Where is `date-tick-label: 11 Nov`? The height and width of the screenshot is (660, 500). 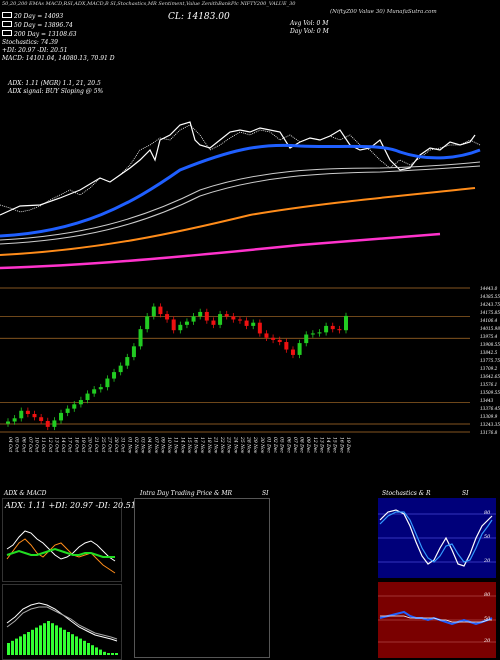
date-tick-label: 11 Nov is located at coordinates (176, 445).